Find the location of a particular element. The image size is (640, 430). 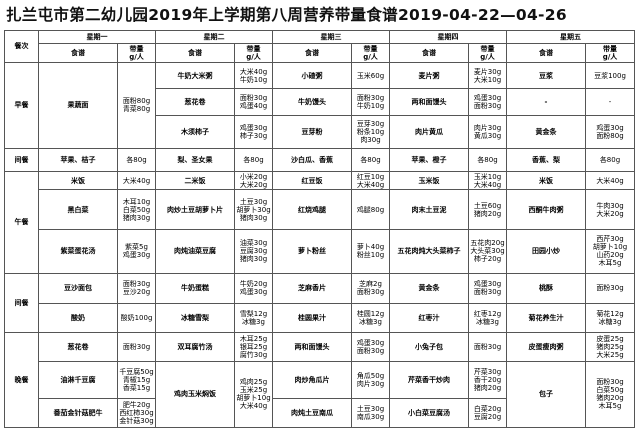

dish-cell: 二米饭 is located at coordinates (195, 180).